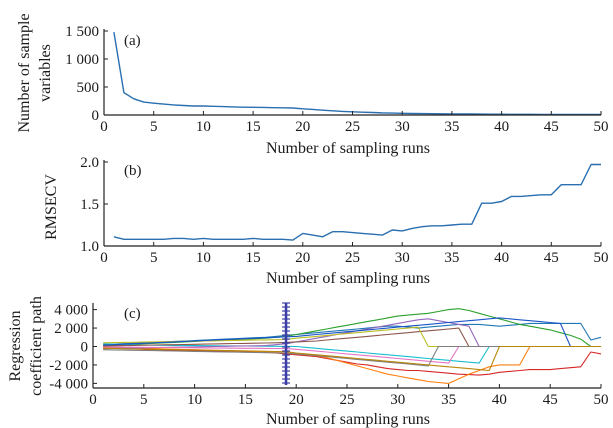 The image size is (613, 428). What do you see at coordinates (448, 400) in the screenshot?
I see `panel-c-x-tick-label: 35` at bounding box center [448, 400].